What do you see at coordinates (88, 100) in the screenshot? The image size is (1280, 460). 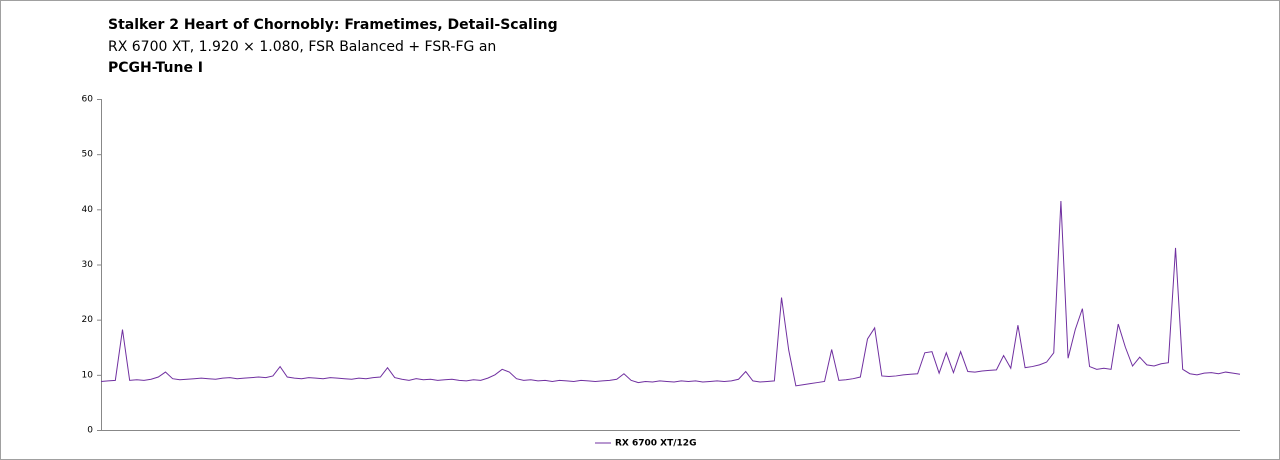 I see `y-tick-label: 60` at bounding box center [88, 100].